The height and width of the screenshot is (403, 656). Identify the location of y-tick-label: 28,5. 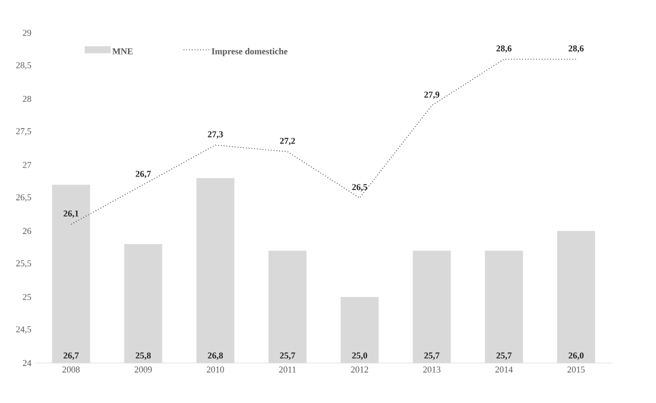
(24, 66).